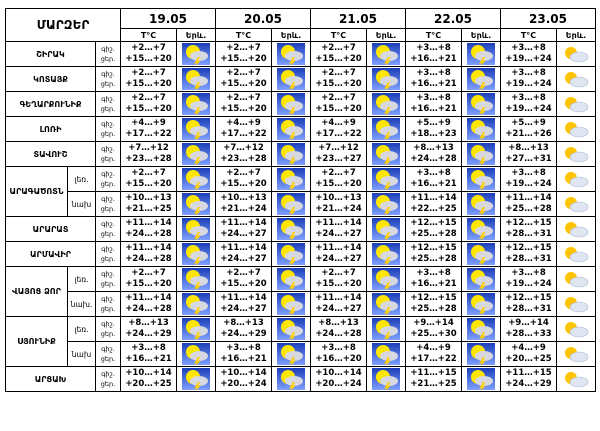 The height and width of the screenshot is (431, 600). What do you see at coordinates (433, 359) in the screenshot?
I see `day-temp: +17…+22` at bounding box center [433, 359].